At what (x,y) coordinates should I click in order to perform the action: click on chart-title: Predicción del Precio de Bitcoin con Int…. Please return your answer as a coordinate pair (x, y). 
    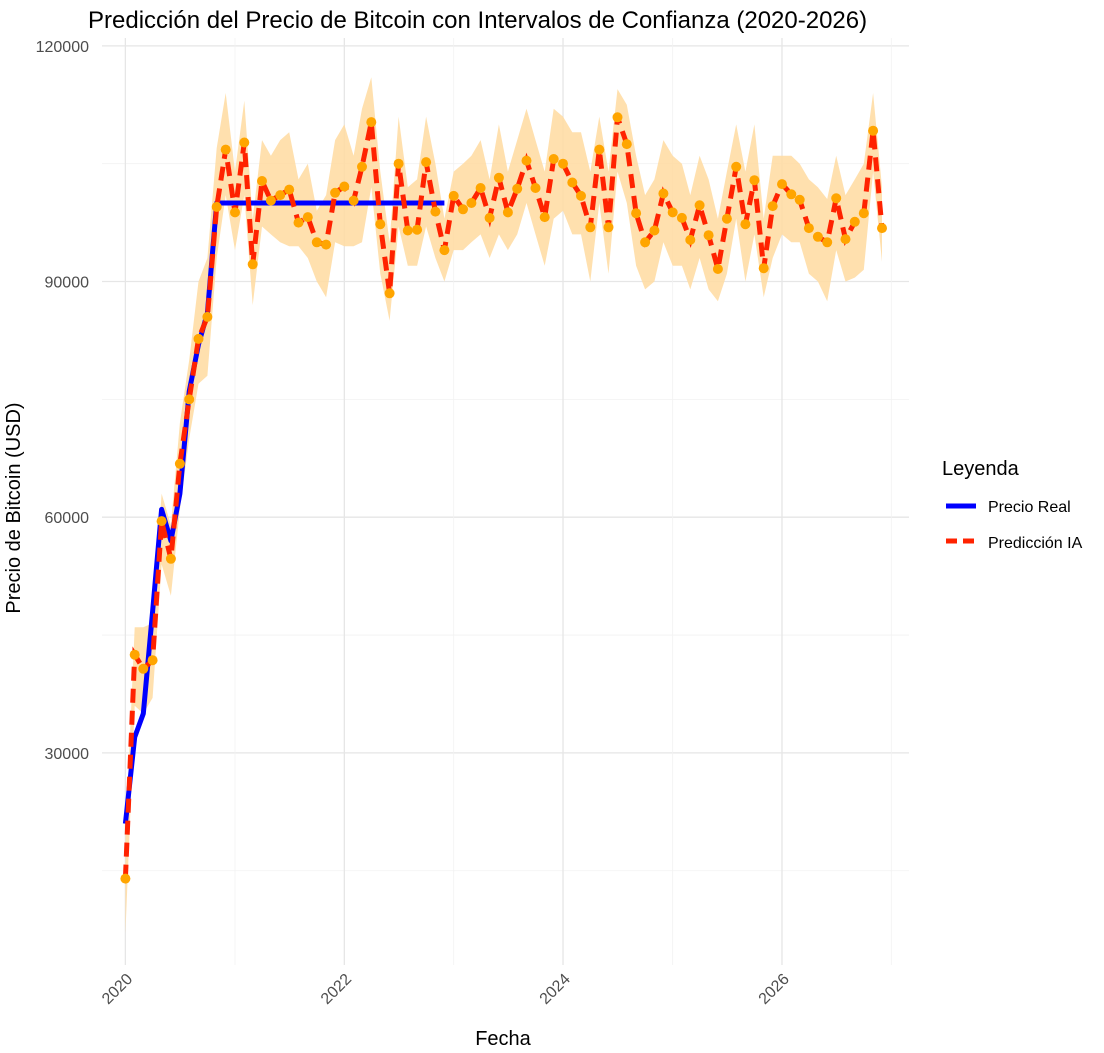
    Looking at the image, I should click on (477, 20).